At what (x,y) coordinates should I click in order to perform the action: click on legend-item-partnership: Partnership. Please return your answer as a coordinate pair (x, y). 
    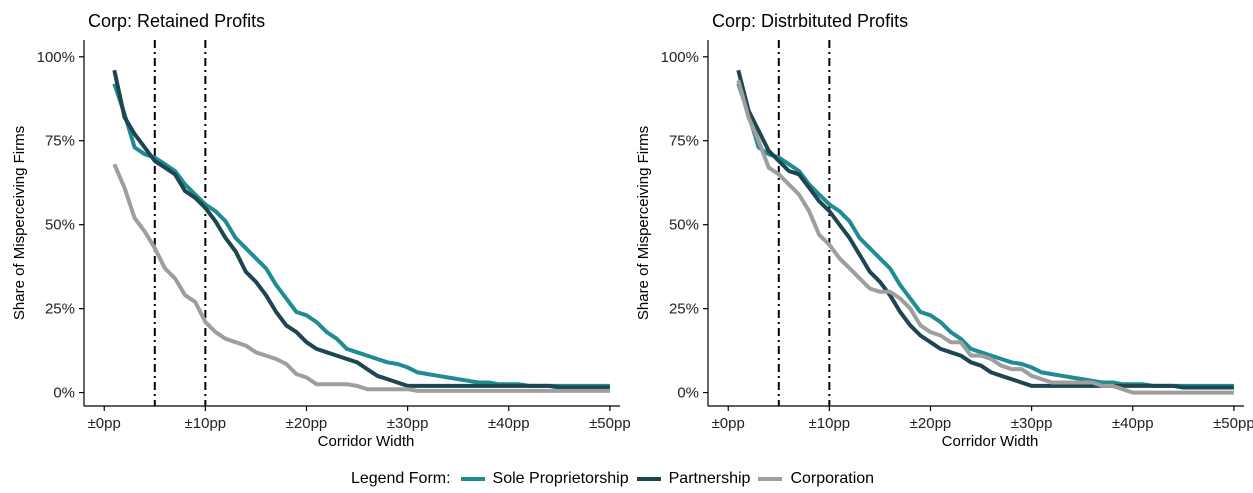
    Looking at the image, I should click on (693, 479).